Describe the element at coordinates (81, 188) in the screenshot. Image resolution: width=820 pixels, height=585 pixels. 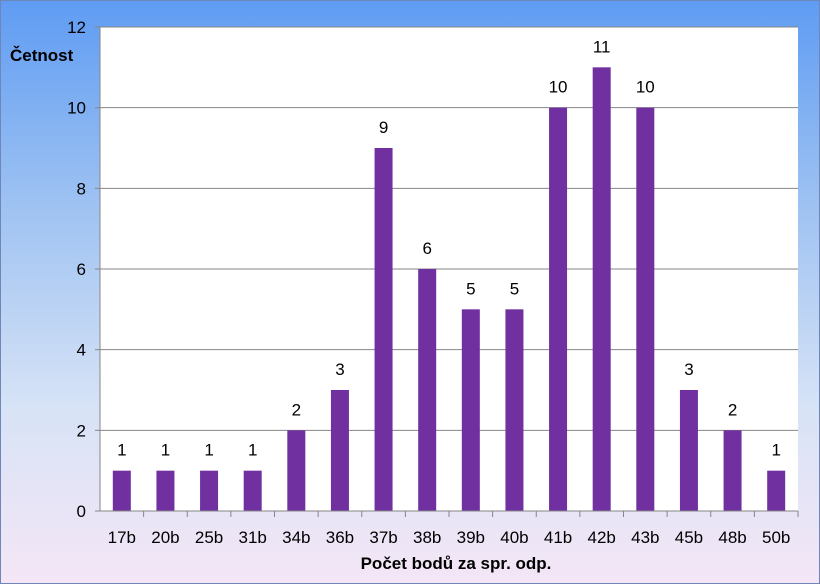
I see `y-tick-label: 8` at that location.